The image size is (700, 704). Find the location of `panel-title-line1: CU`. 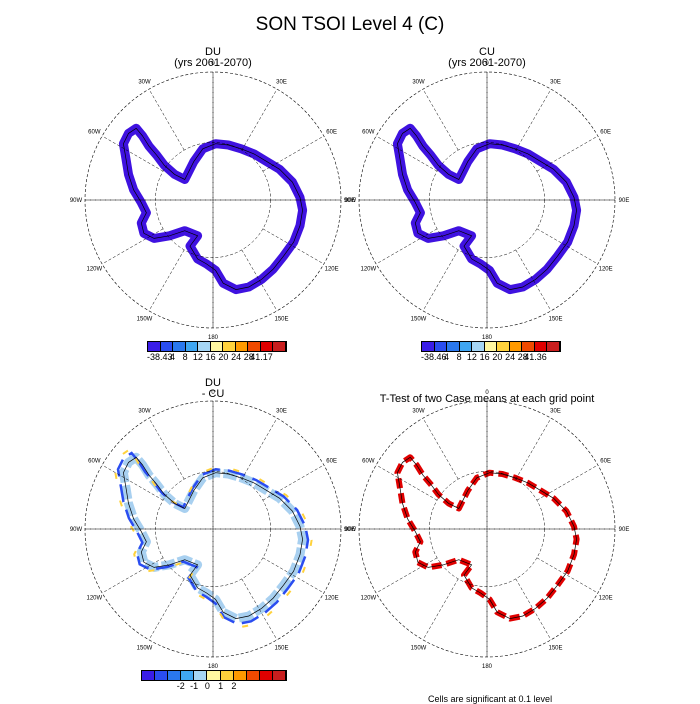

panel-title-line1: CU is located at coordinates (487, 52).